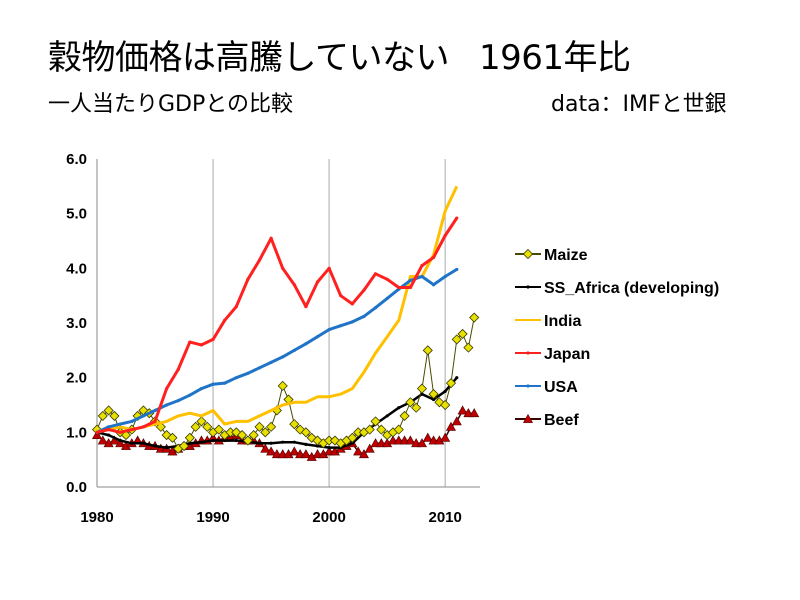 Image resolution: width=800 pixels, height=600 pixels. Describe the element at coordinates (444, 517) in the screenshot. I see `x-tick-label: 2010` at that location.